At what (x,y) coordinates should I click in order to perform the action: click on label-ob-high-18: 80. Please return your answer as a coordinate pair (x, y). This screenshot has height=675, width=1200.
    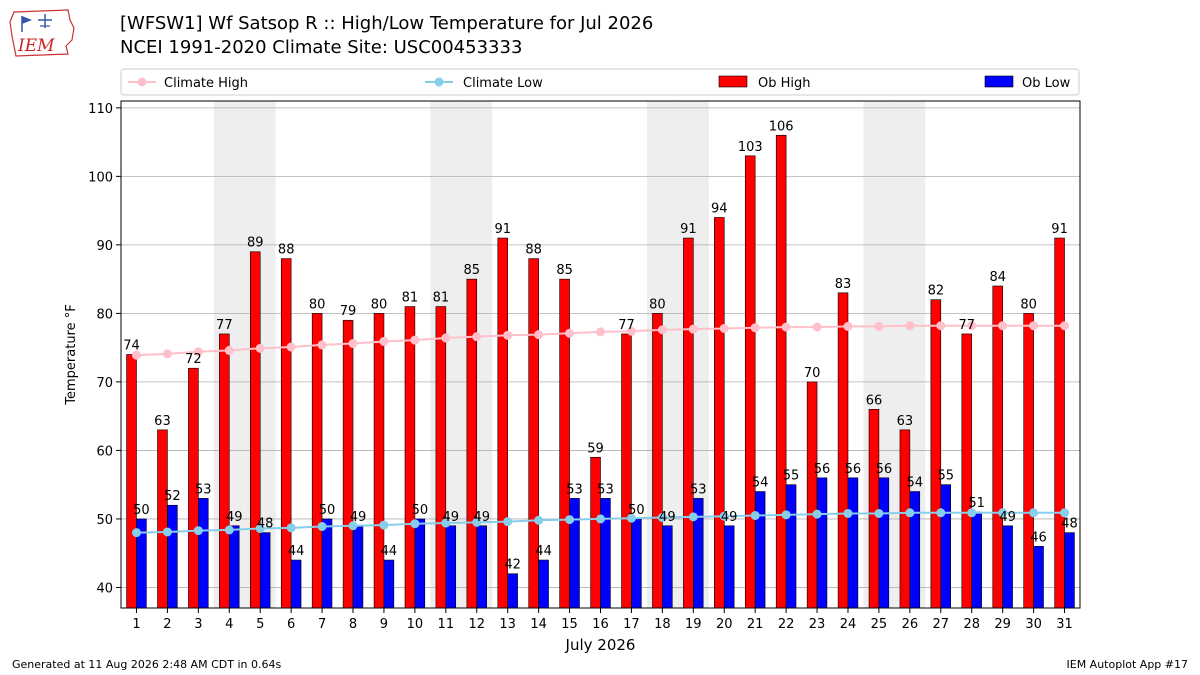
    Looking at the image, I should click on (657, 304).